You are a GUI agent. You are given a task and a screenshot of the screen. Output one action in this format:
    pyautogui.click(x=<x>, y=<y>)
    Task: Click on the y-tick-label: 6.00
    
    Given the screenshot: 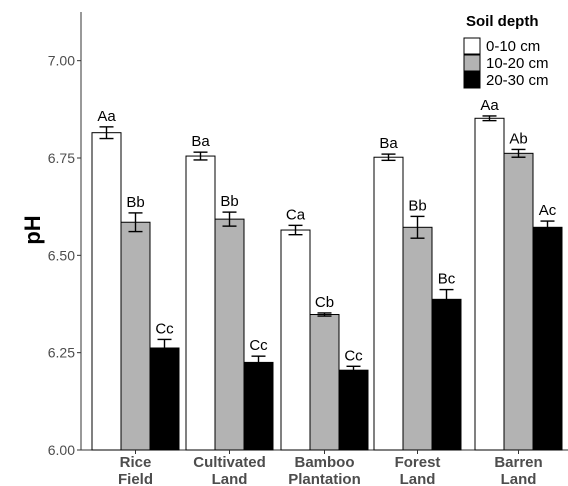 What is the action you would take?
    pyautogui.click(x=61, y=450)
    